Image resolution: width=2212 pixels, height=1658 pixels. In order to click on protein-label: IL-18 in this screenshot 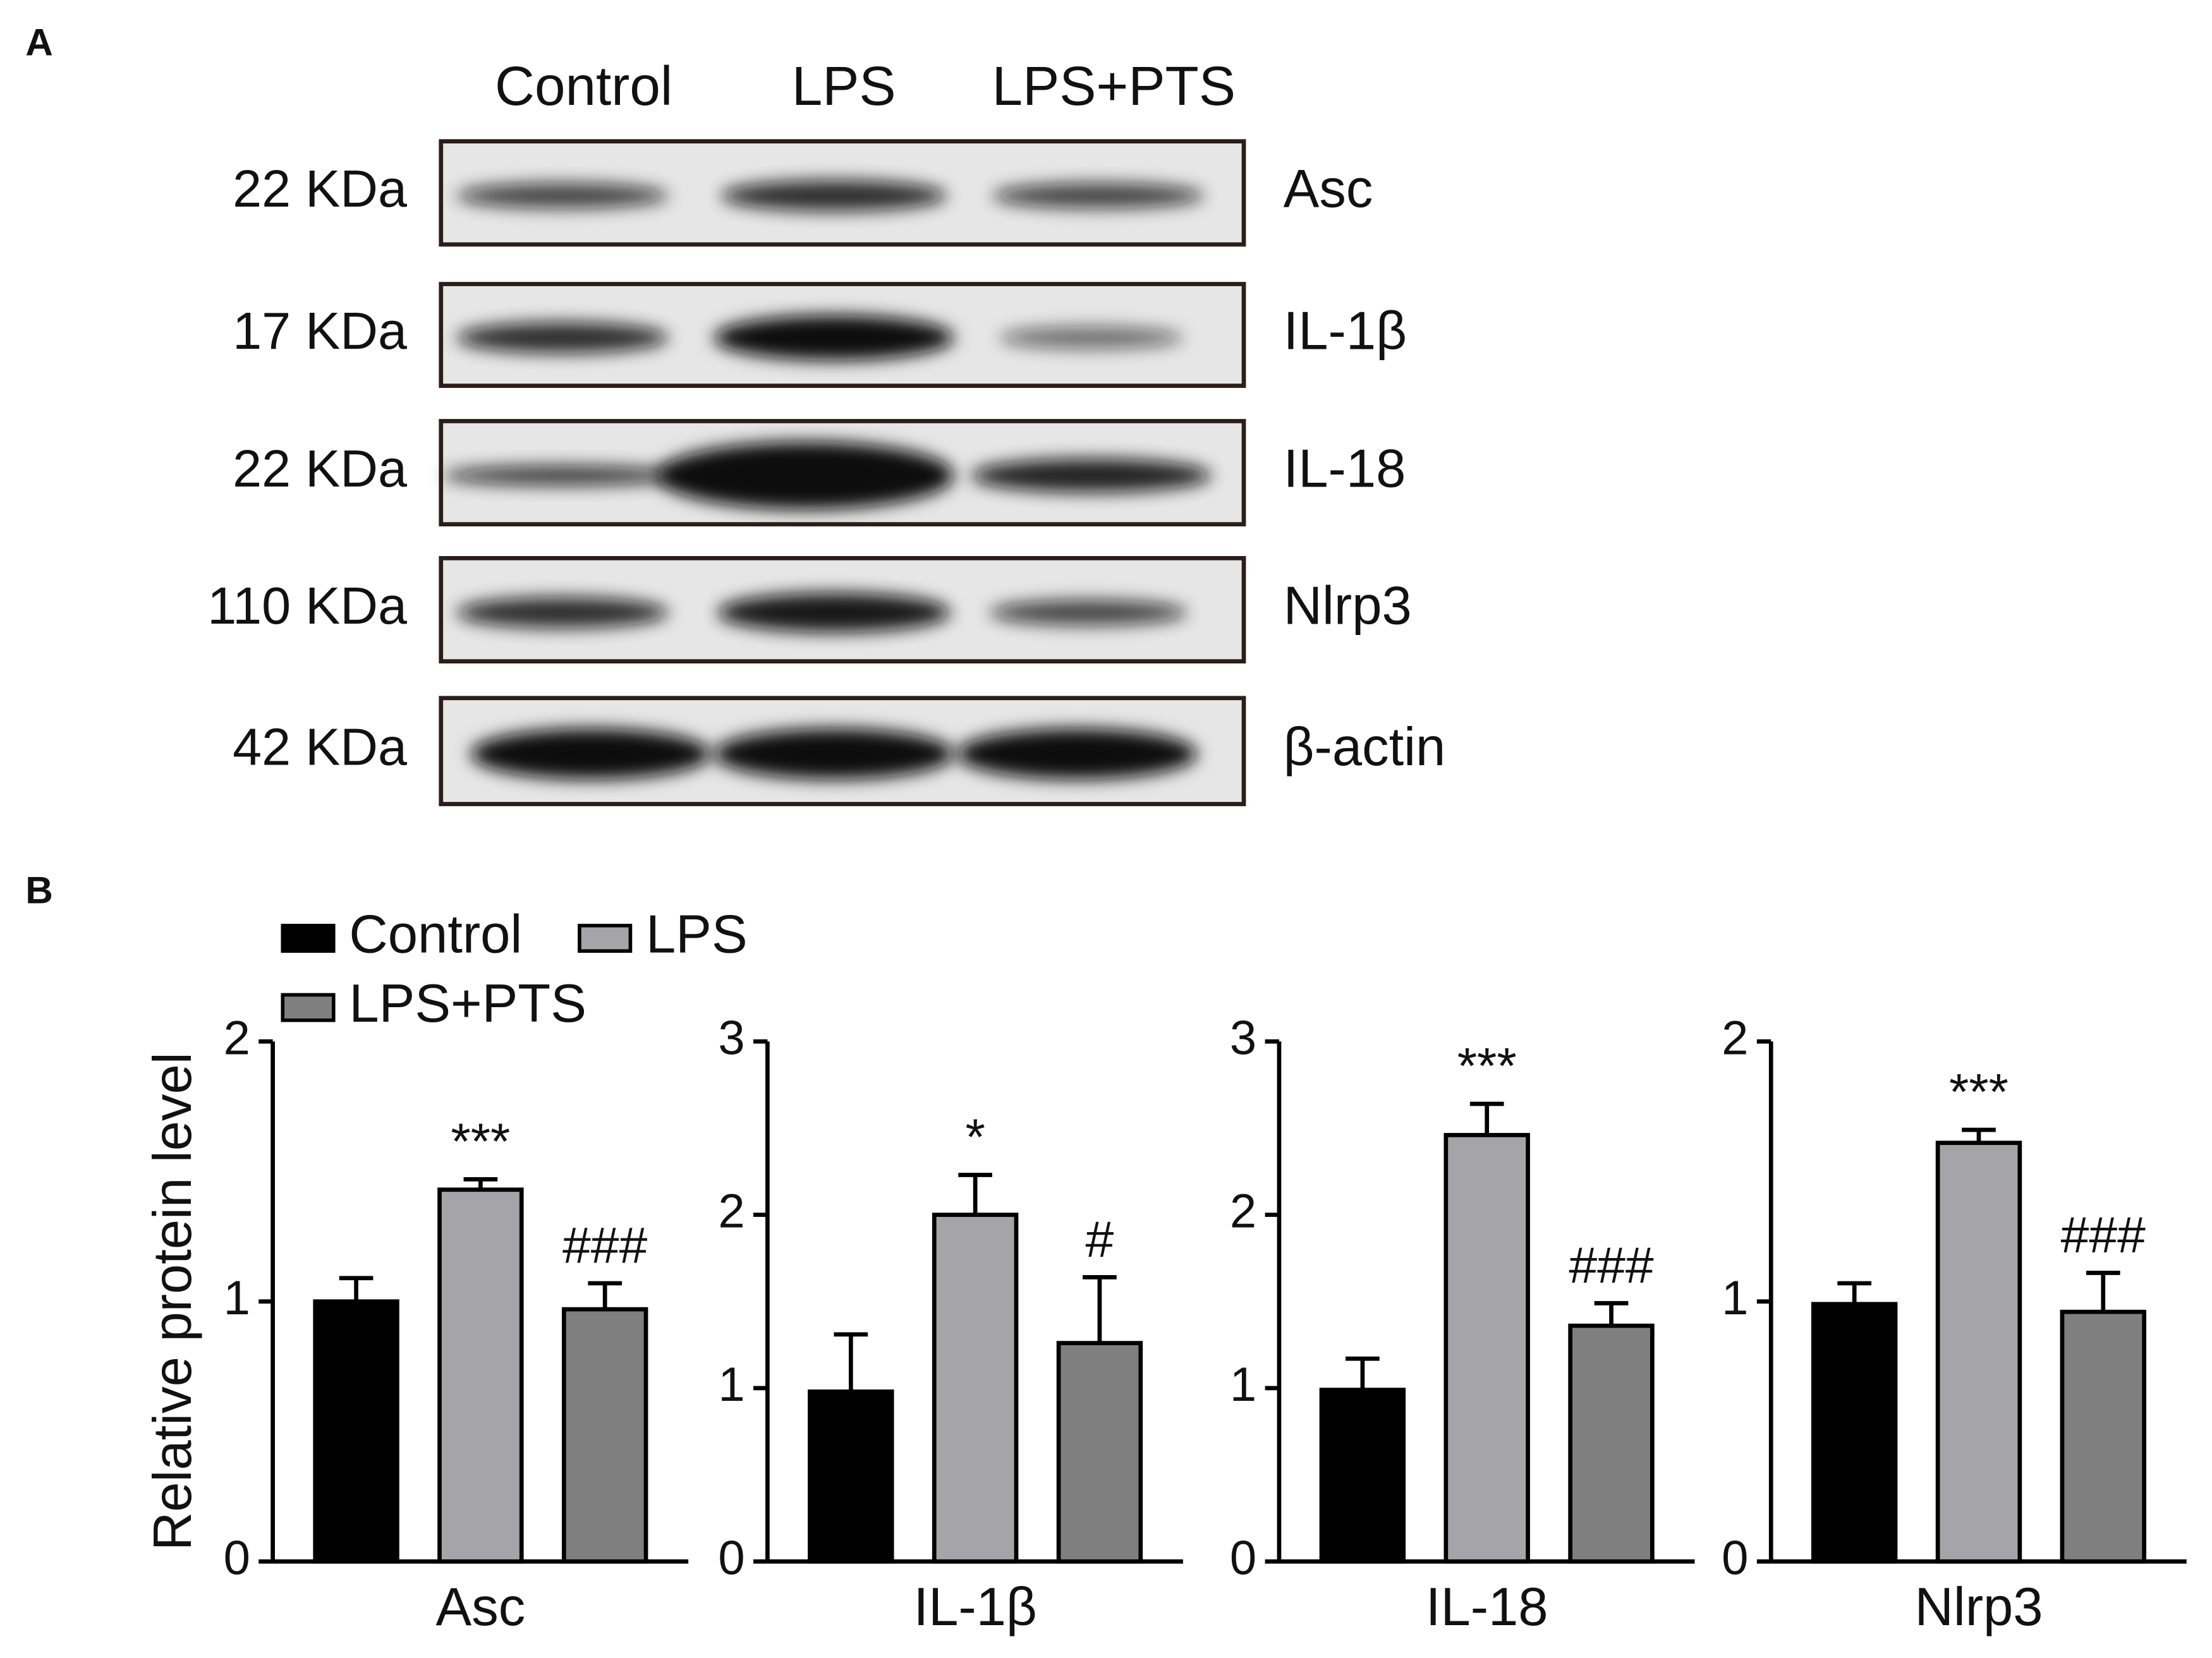, I will do `click(1345, 469)`.